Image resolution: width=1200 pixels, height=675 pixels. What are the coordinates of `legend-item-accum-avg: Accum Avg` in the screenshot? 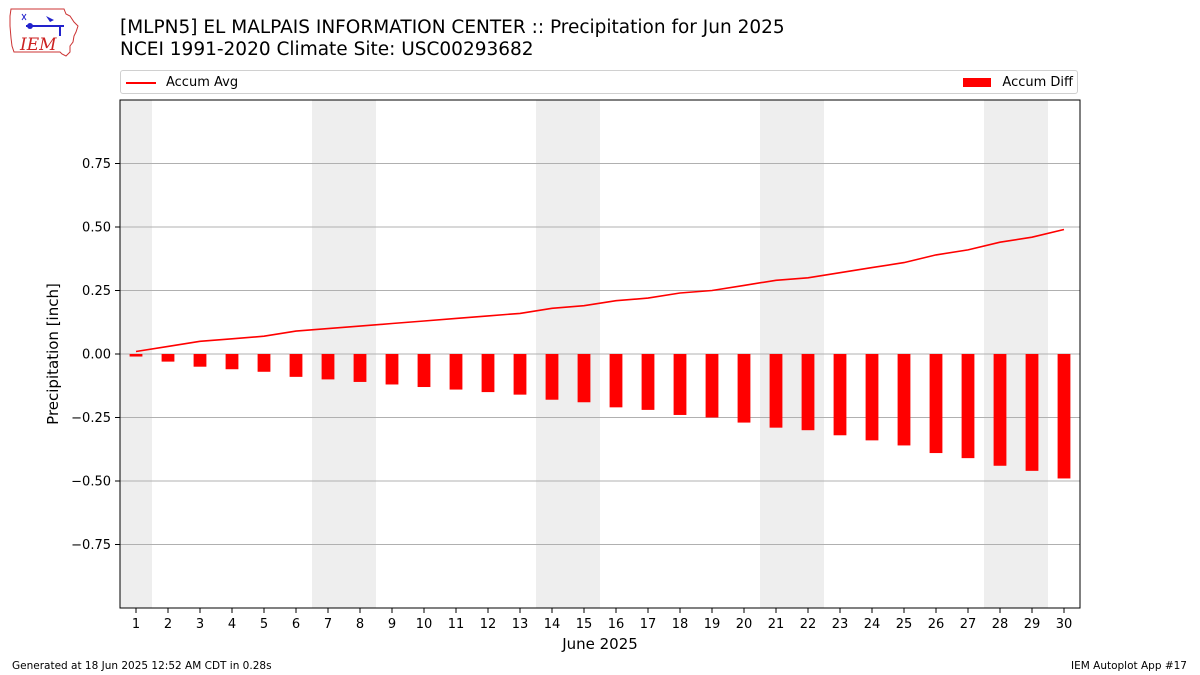 It's located at (182, 82).